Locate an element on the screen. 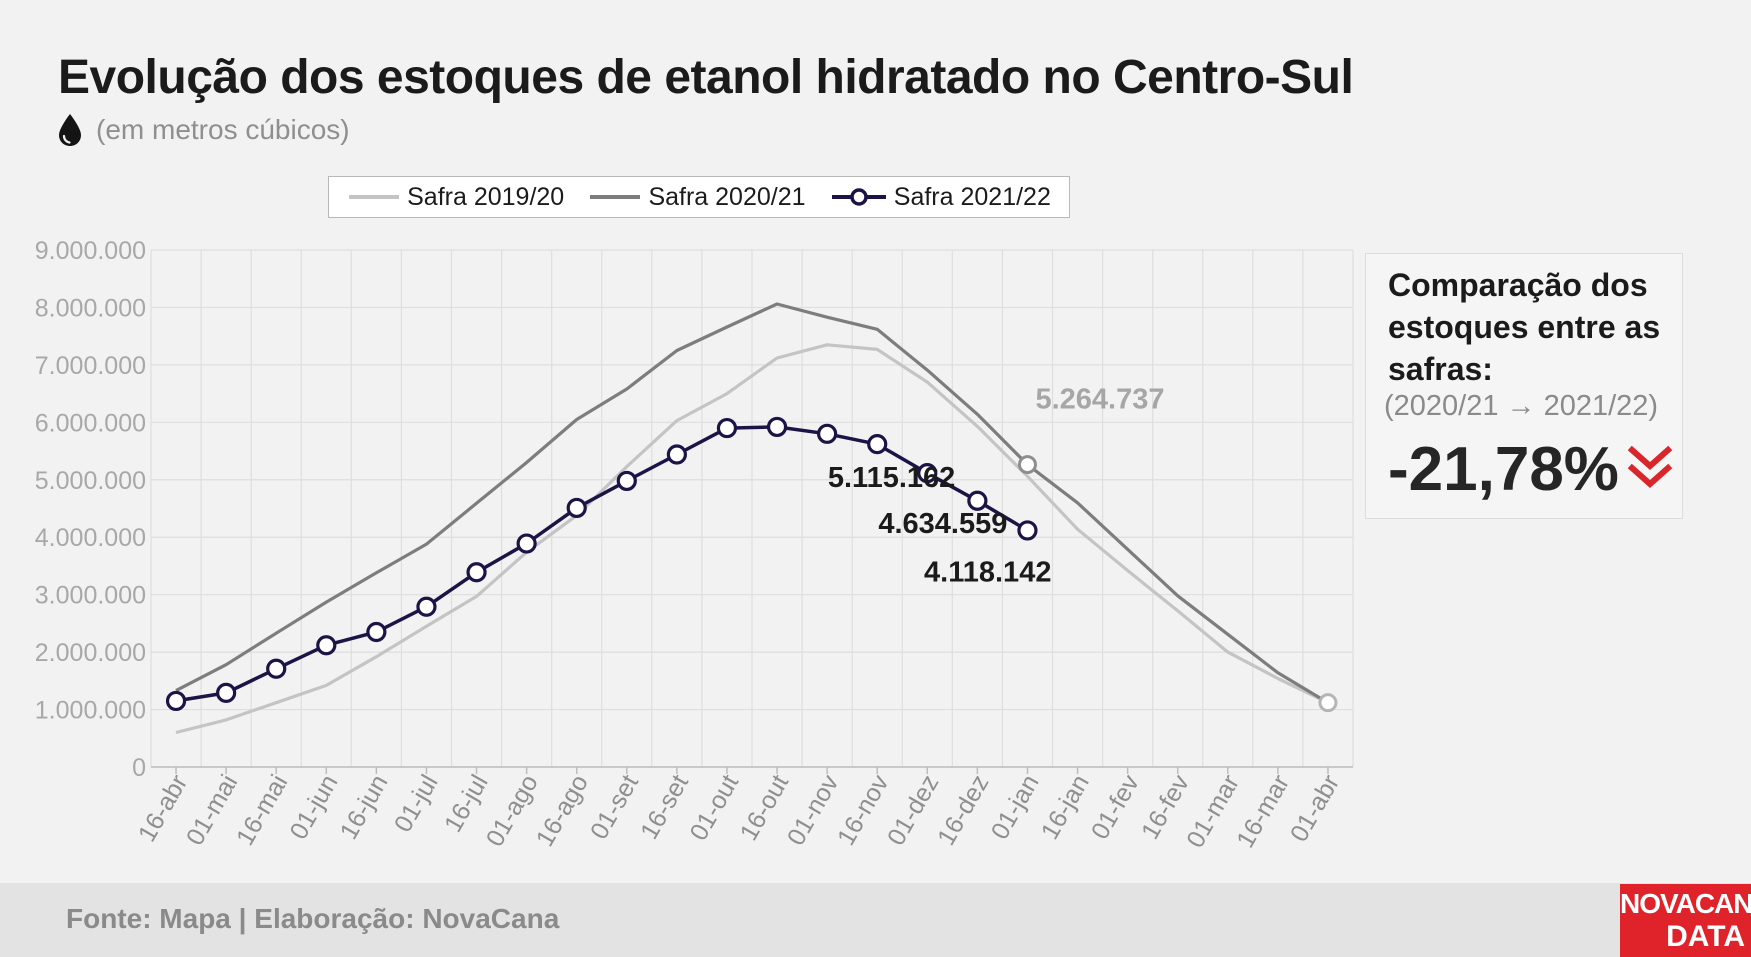  data-label: 5.115.162 is located at coordinates (891, 478).